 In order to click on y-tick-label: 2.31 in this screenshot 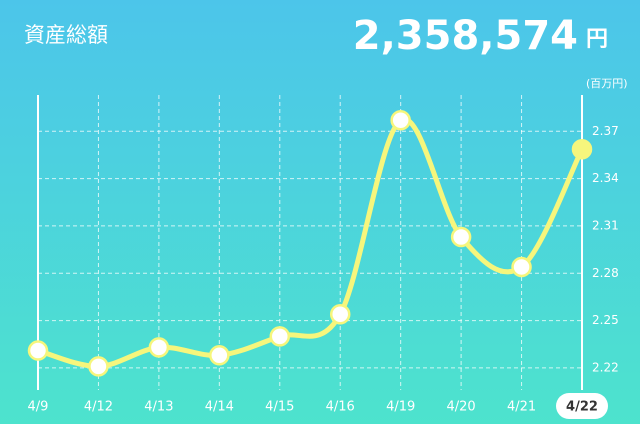, I will do `click(605, 225)`.